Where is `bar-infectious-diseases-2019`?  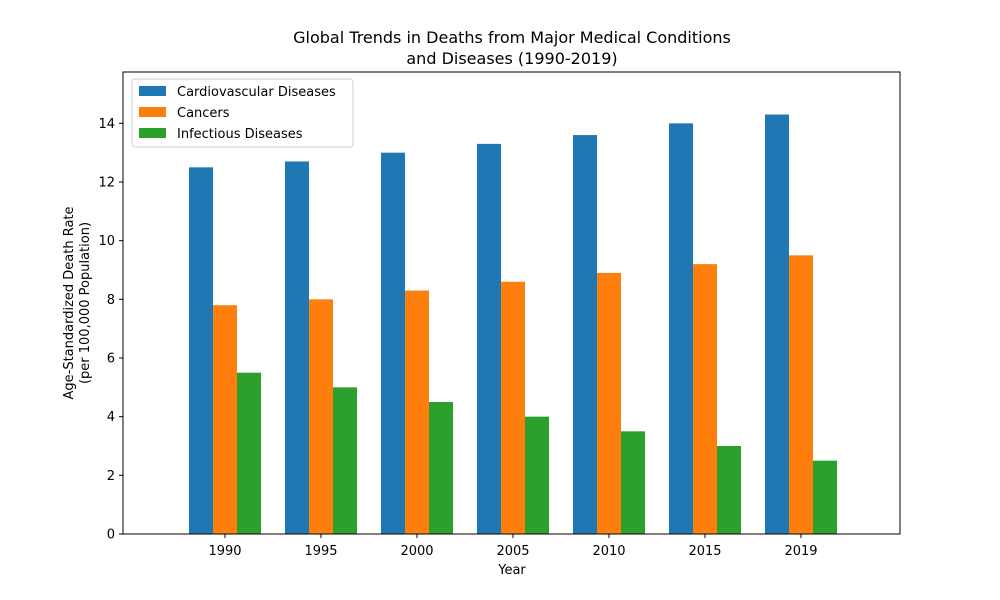
bar-infectious-diseases-2019 is located at coordinates (825, 497).